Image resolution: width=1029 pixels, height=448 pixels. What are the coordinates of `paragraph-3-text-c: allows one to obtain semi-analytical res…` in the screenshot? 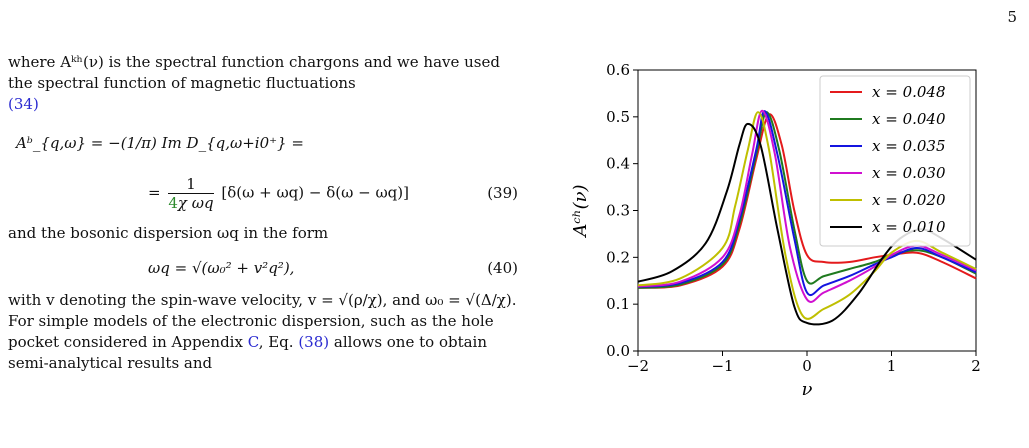 It's located at (248, 352).